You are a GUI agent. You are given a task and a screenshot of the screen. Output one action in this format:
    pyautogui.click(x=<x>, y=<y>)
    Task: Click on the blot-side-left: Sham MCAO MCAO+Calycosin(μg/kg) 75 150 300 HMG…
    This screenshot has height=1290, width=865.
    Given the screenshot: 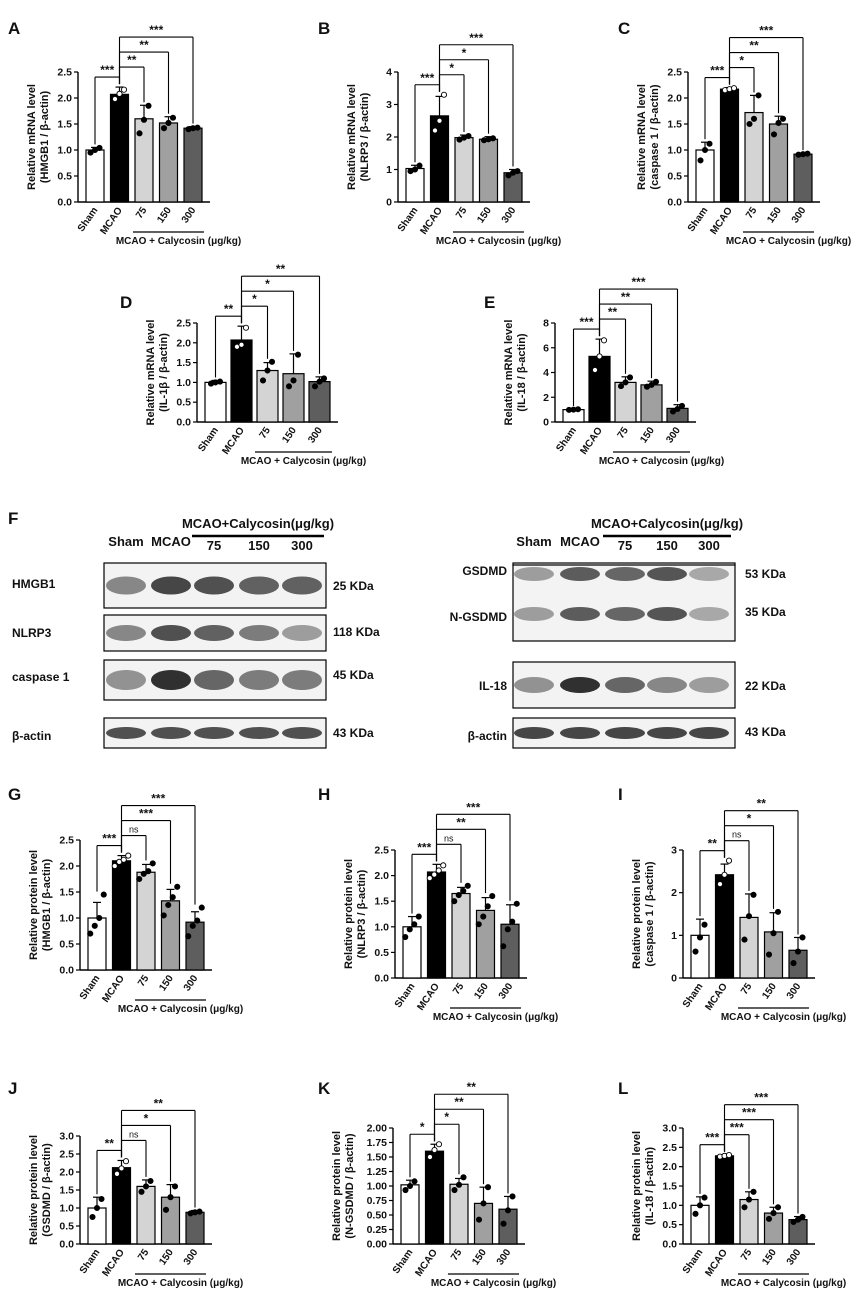 What is the action you would take?
    pyautogui.click(x=196, y=632)
    